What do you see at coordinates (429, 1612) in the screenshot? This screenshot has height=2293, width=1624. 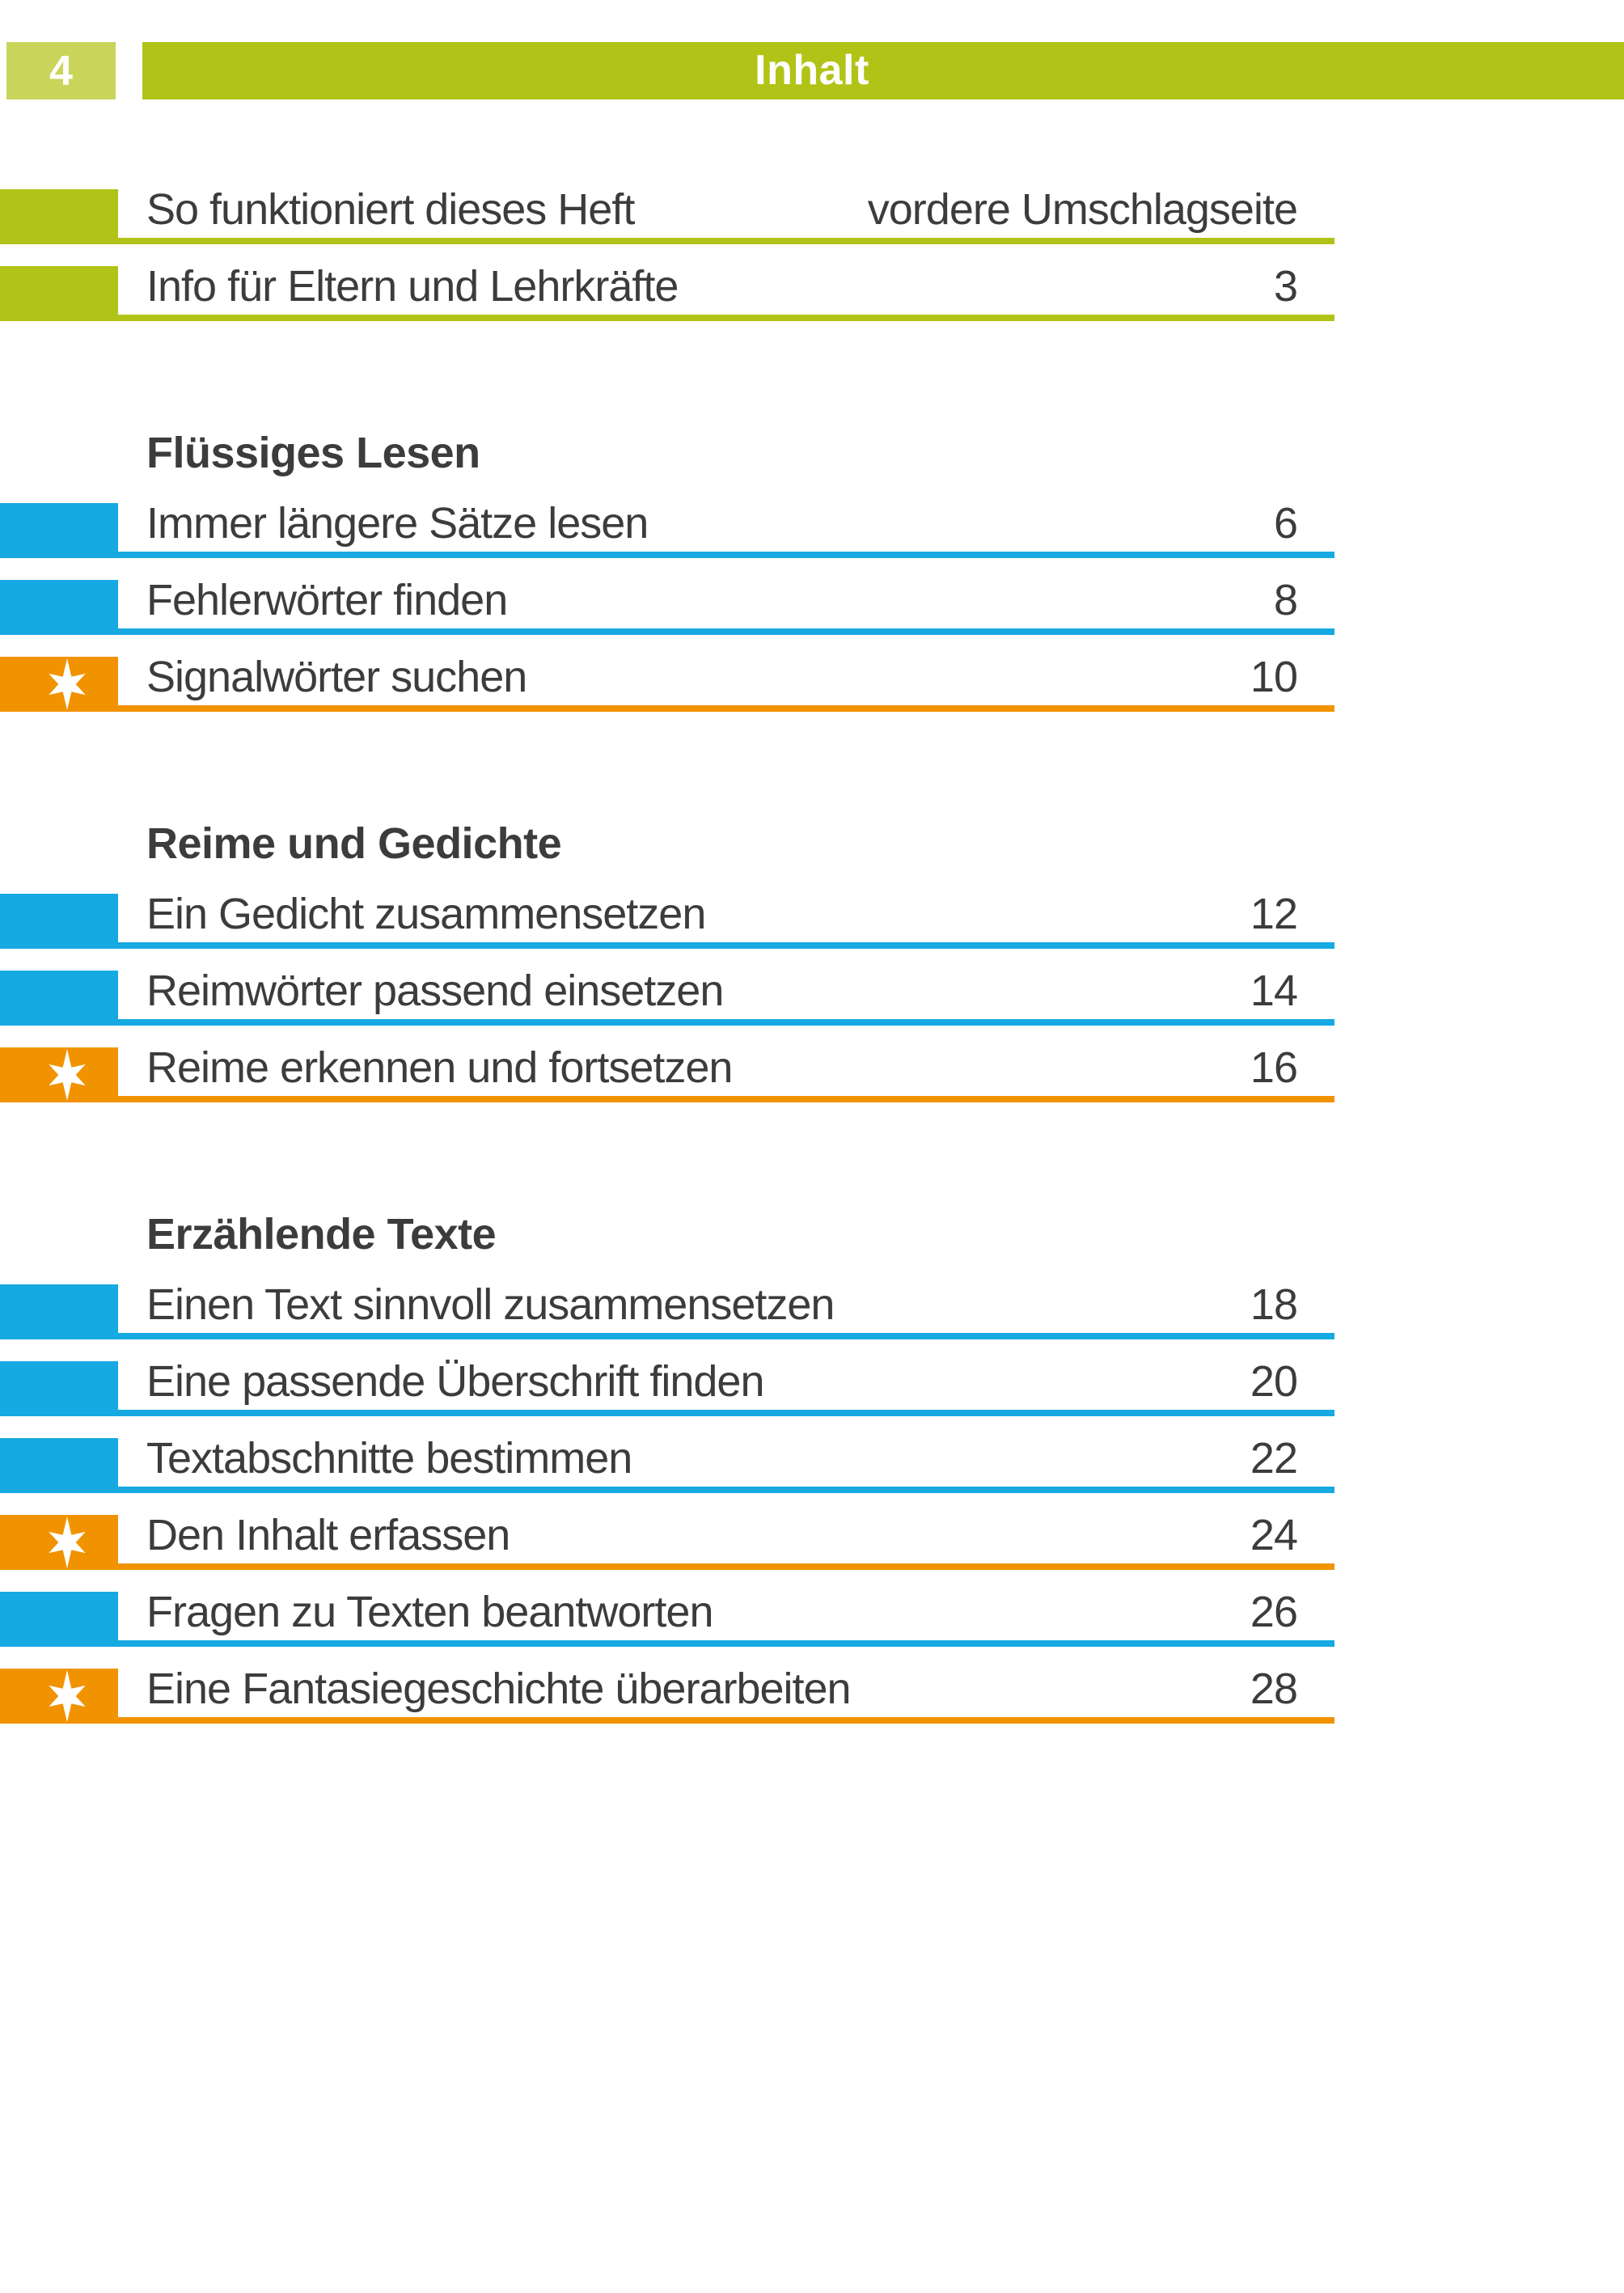 I see `row-title: Fragen zu Texten beantworten` at bounding box center [429, 1612].